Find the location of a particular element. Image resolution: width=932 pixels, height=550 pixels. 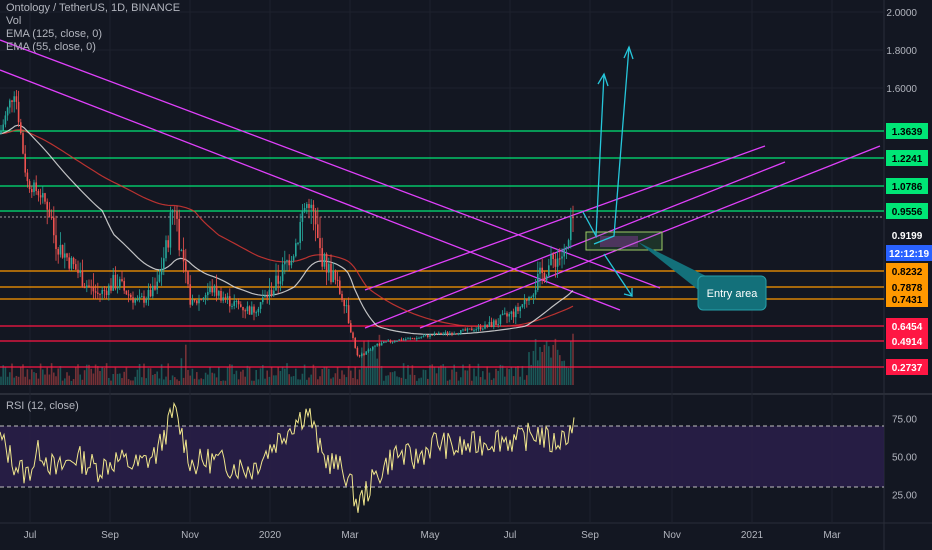

level-tag-text: 0.8232 is located at coordinates (907, 272).